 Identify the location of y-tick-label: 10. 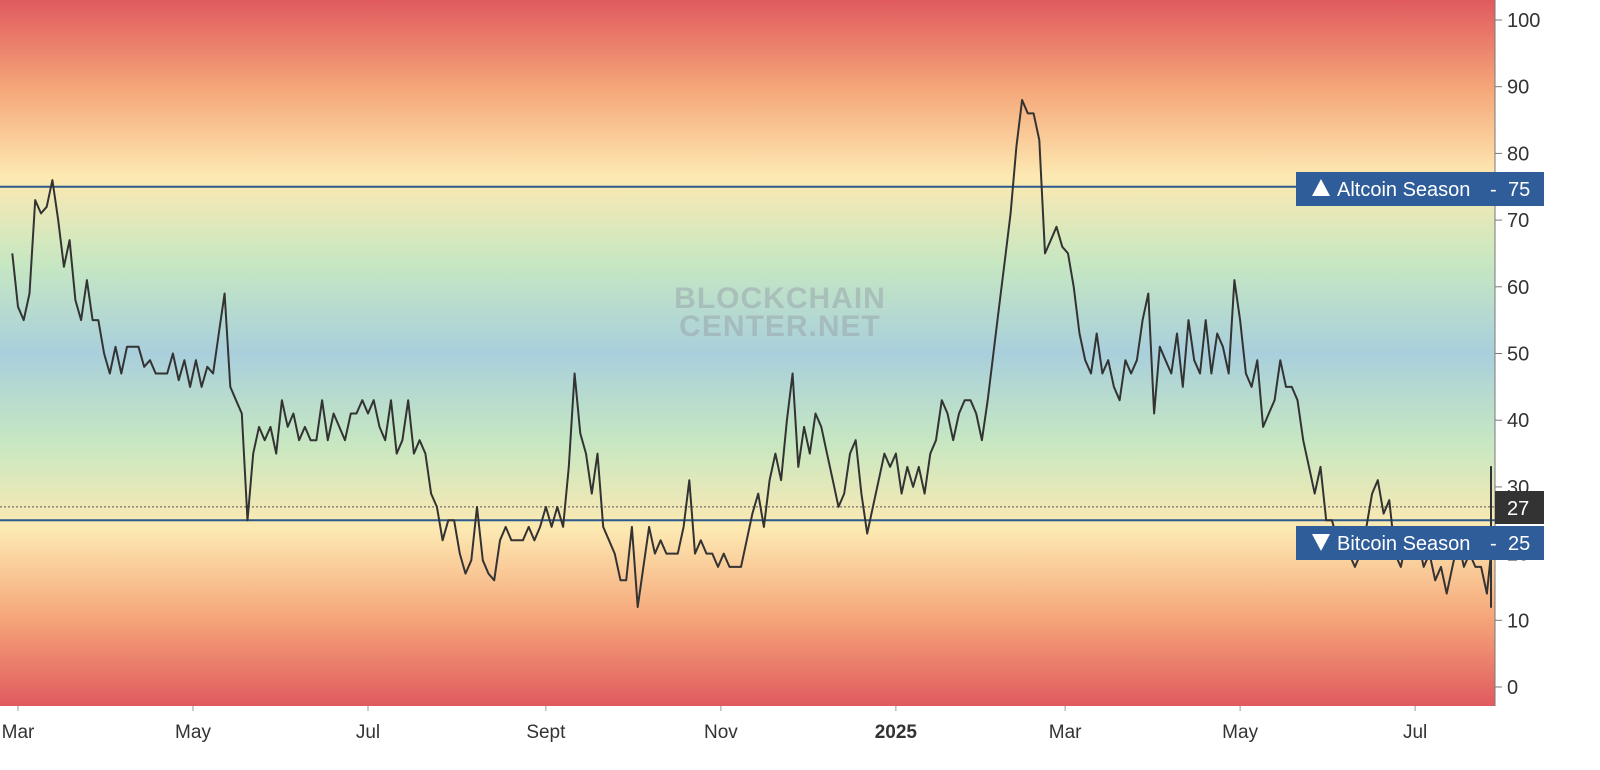
(1518, 621).